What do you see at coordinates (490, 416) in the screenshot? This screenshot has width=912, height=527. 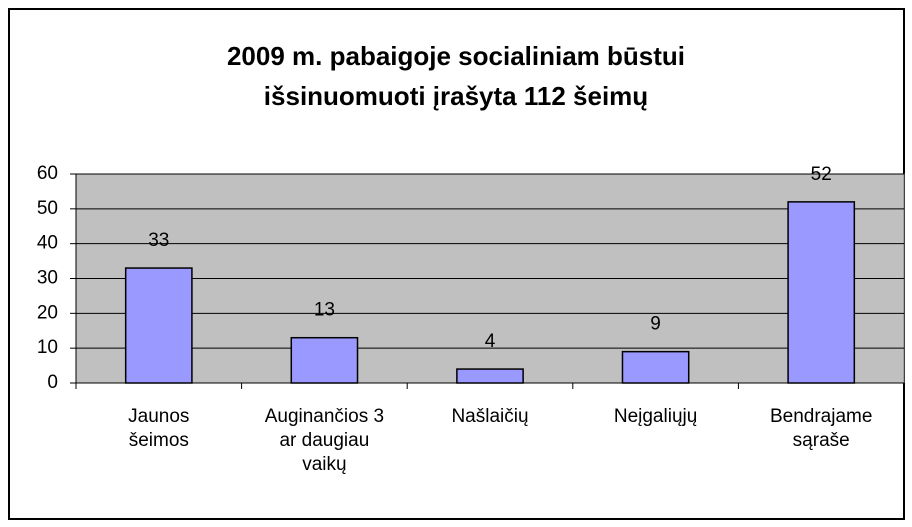 I see `x-tick-label: Našlaičių` at bounding box center [490, 416].